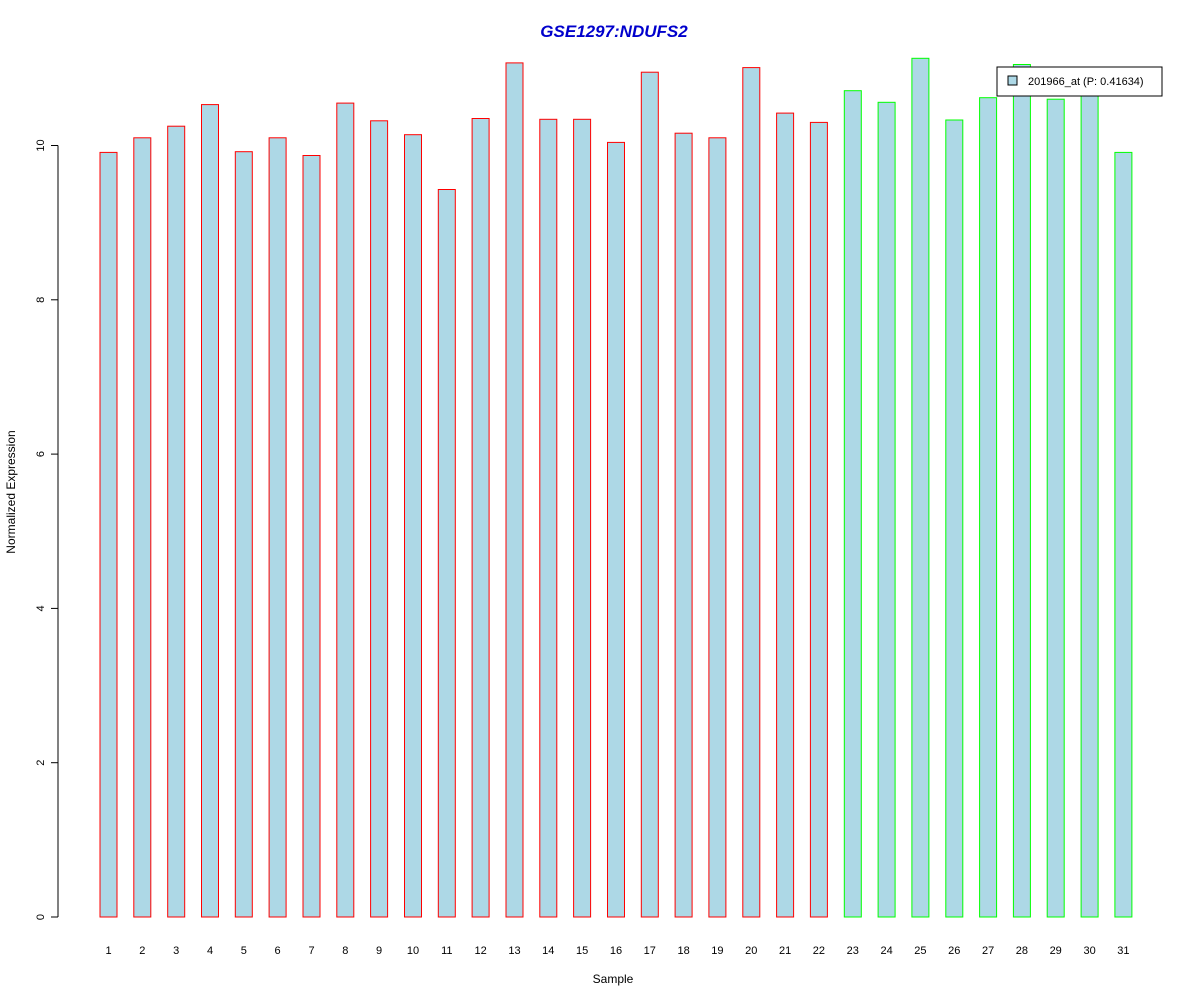  Describe the element at coordinates (1086, 82) in the screenshot. I see `legend-label: 201966_at (P: 0.41634)` at that location.